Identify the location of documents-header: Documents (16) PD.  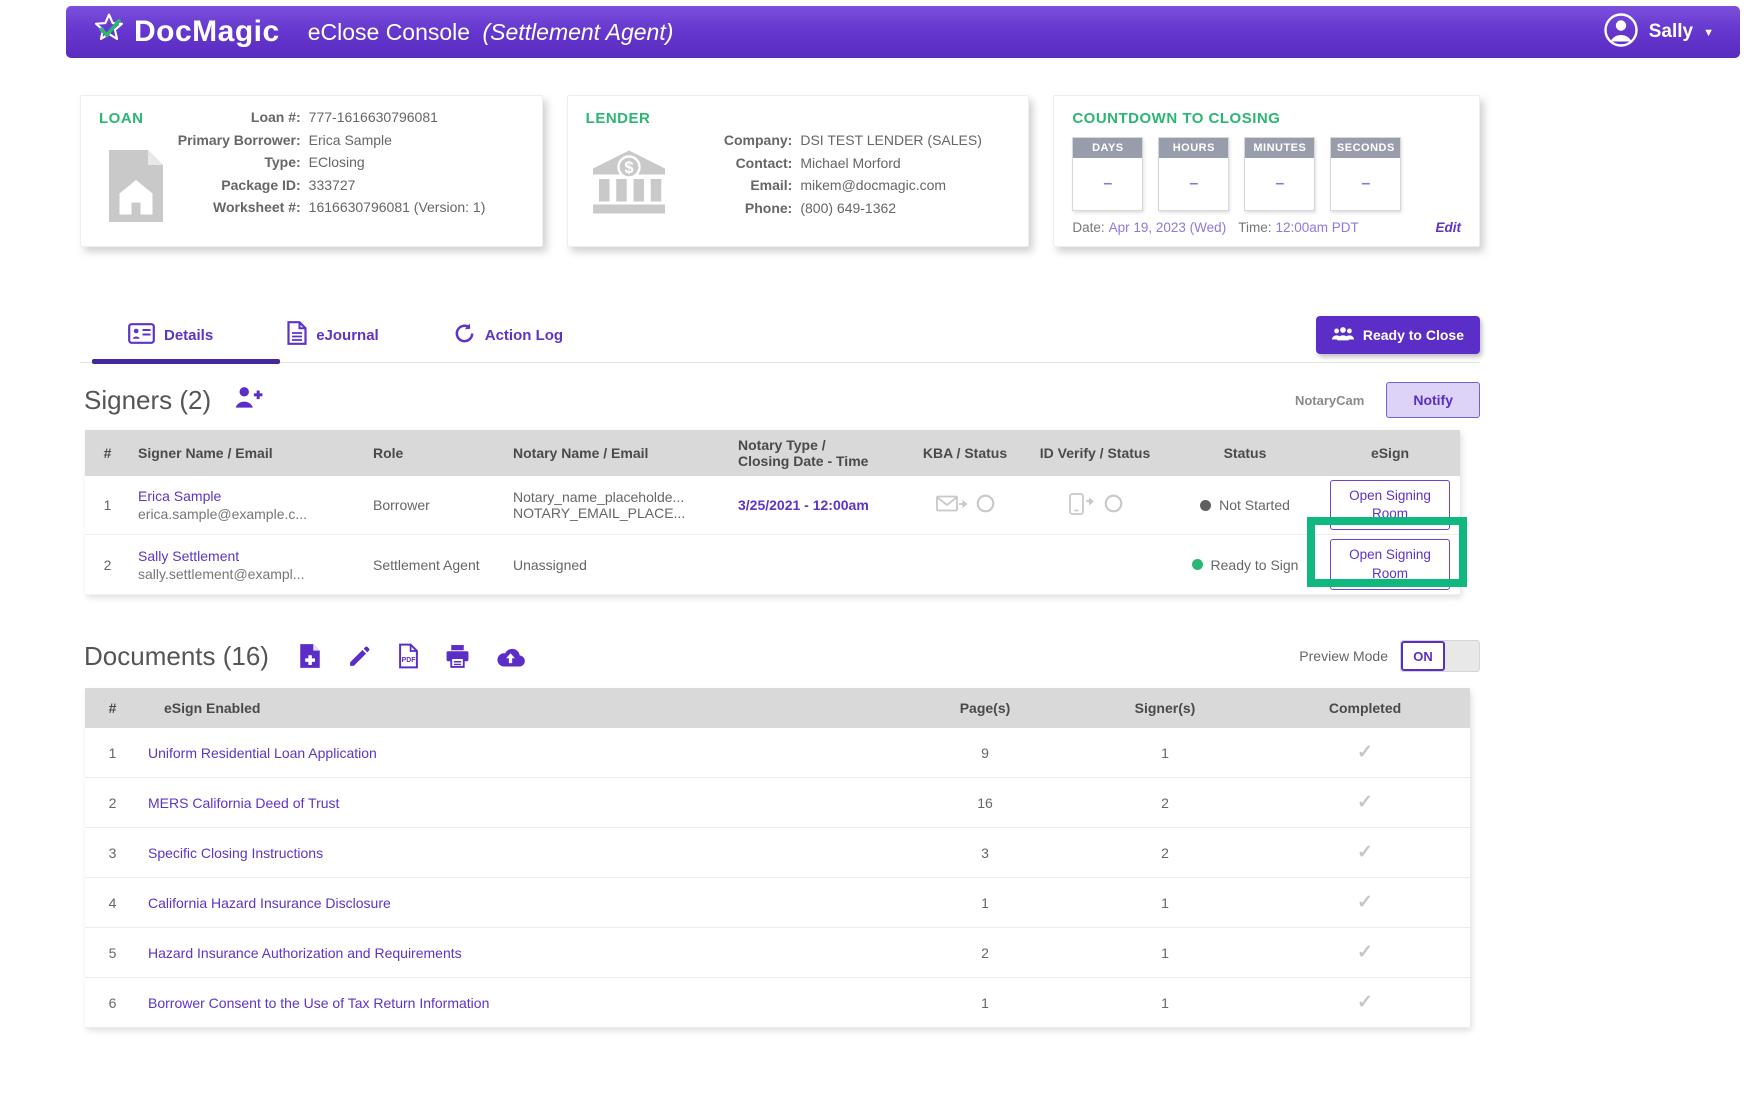
(782, 656).